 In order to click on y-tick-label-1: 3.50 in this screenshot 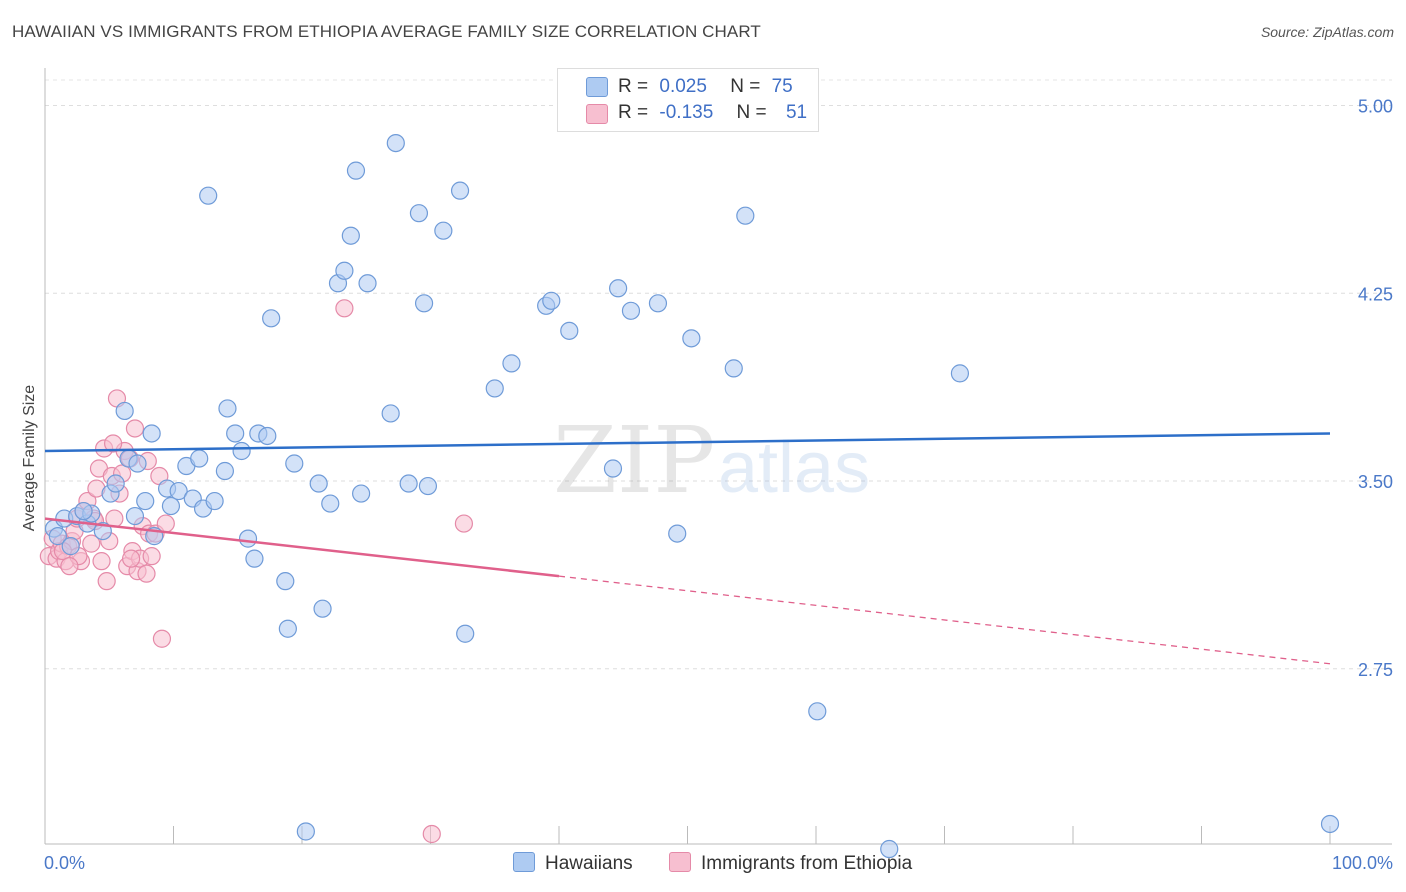, I will do `click(1375, 482)`.